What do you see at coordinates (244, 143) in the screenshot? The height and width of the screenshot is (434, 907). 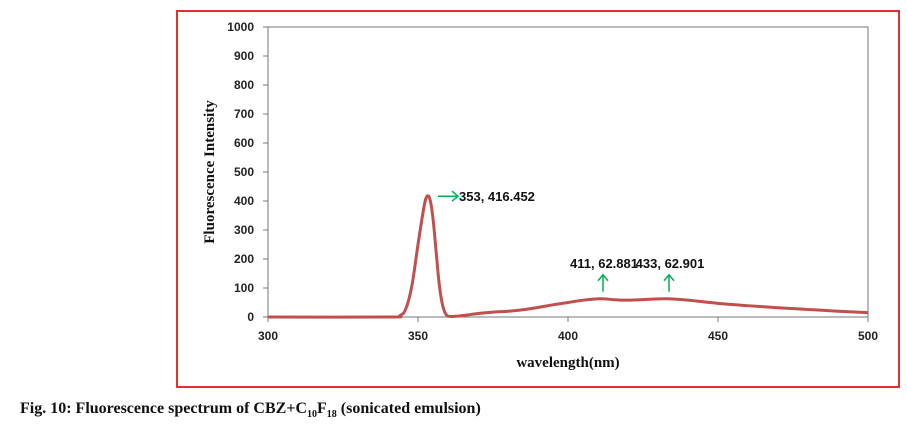 I see `y-tick-label: 600` at bounding box center [244, 143].